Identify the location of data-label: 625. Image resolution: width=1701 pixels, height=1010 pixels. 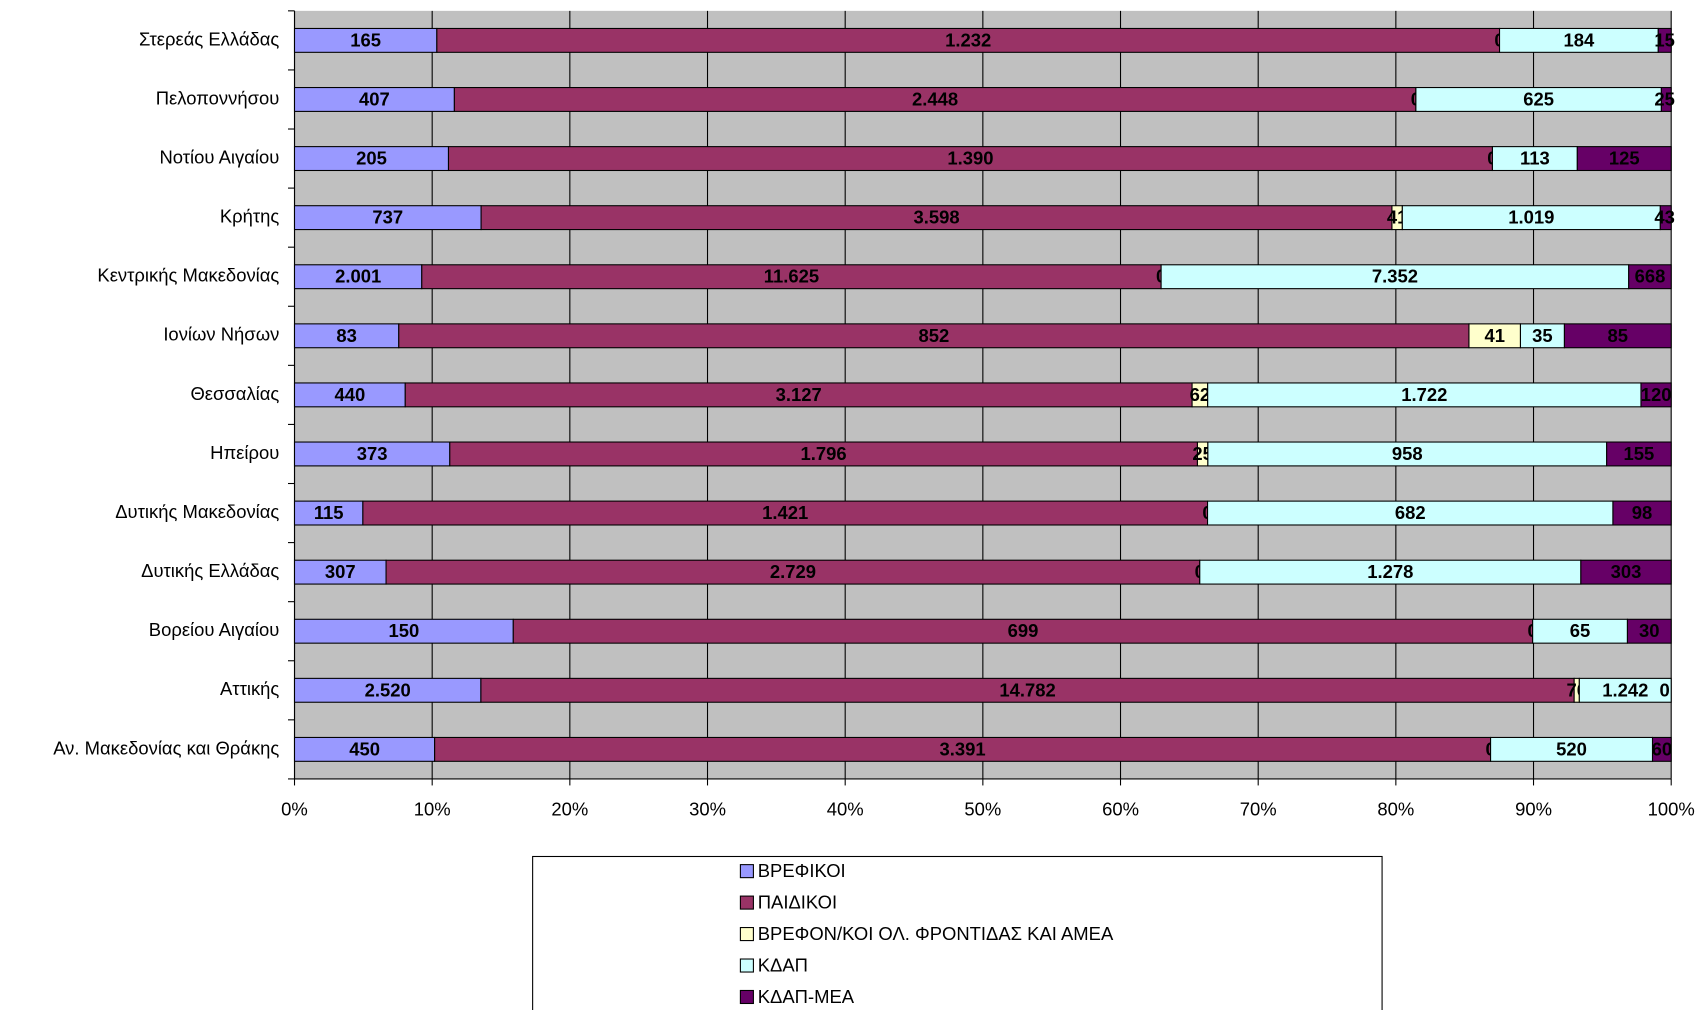
(1538, 98).